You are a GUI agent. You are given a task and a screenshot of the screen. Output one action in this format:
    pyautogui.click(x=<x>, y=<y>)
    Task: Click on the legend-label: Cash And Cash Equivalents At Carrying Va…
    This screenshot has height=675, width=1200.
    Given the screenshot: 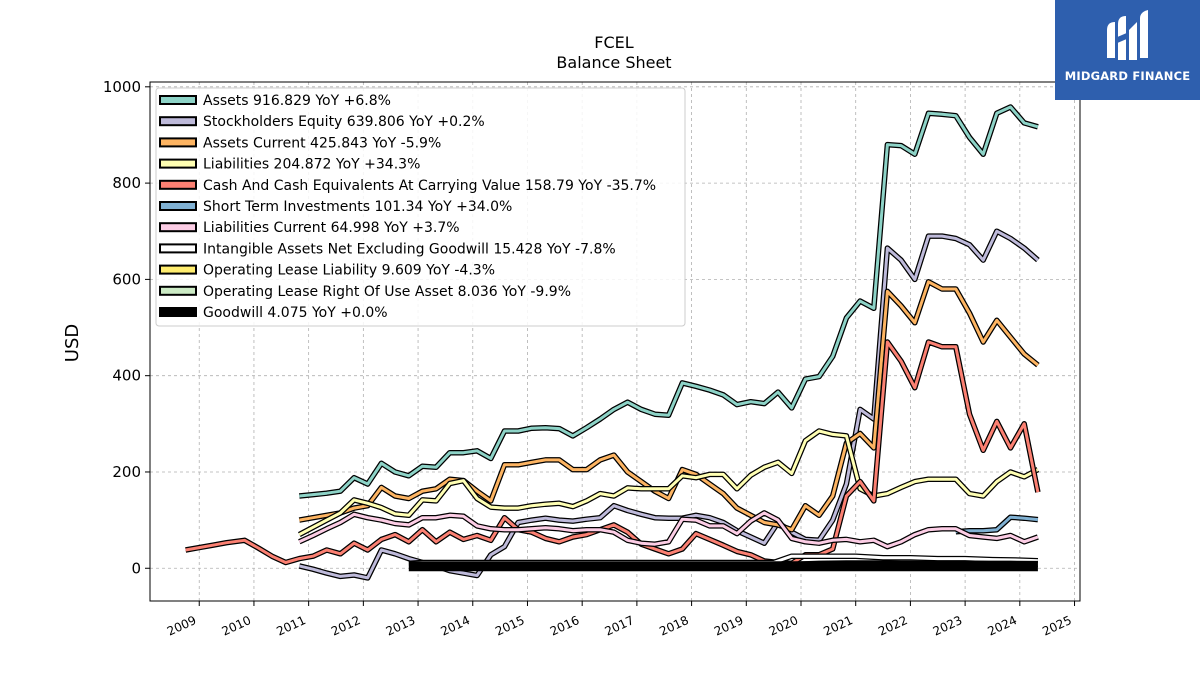 What is the action you would take?
    pyautogui.click(x=429, y=186)
    